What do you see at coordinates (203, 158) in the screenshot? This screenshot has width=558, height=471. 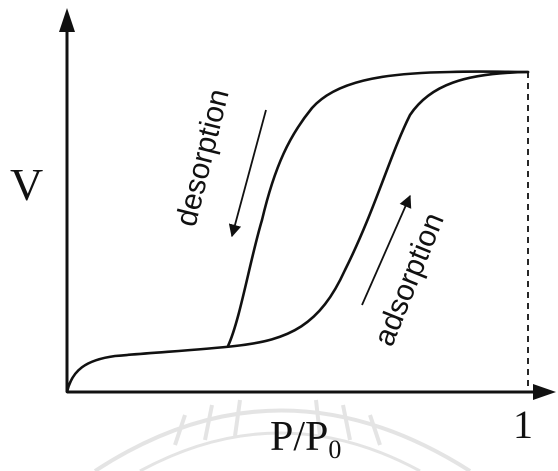 I see `desorption-label: desorption` at bounding box center [203, 158].